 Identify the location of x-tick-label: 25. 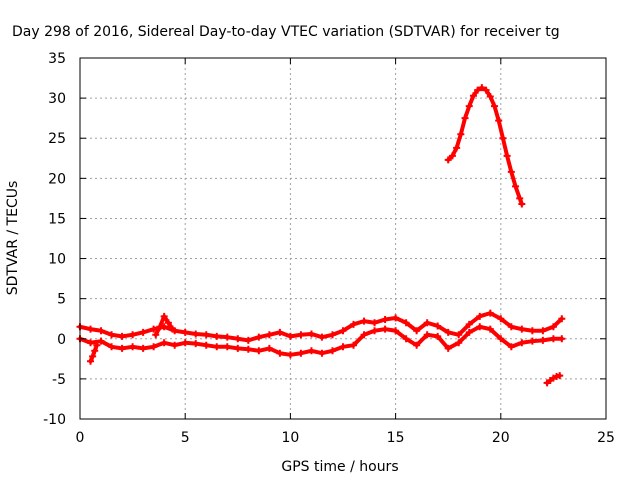
(606, 438).